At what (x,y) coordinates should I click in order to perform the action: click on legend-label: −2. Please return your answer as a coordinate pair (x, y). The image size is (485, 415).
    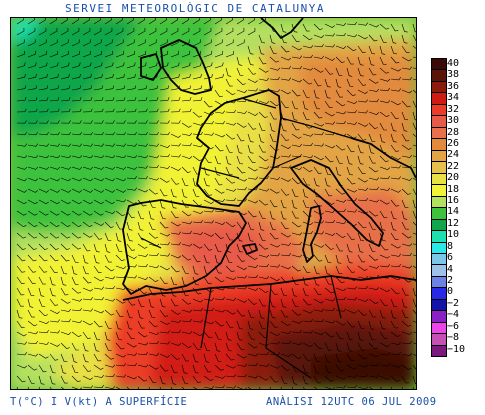
    Looking at the image, I should click on (453, 303).